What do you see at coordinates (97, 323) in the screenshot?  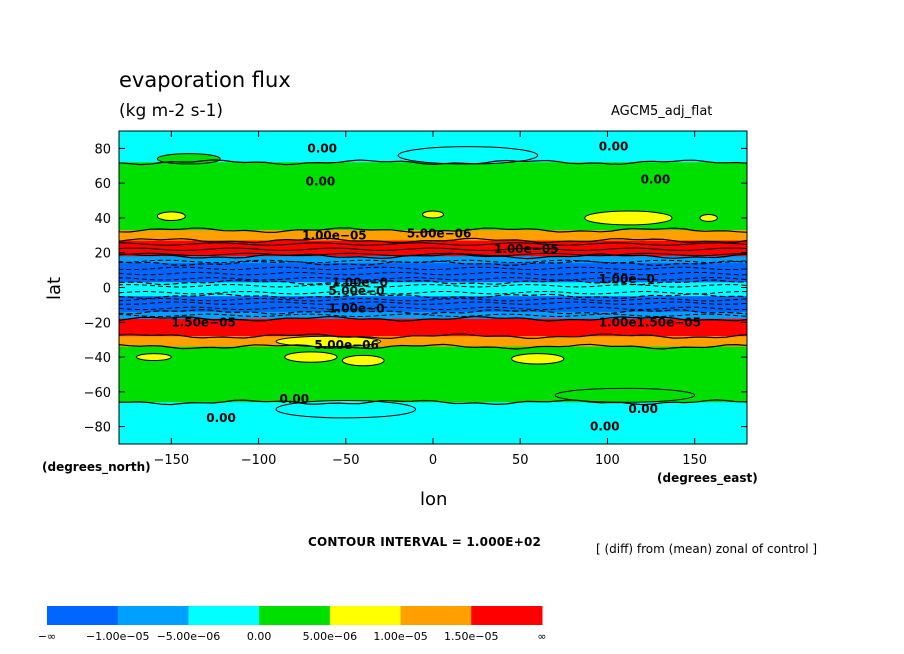 I see `y-tick-label-5: −20` at bounding box center [97, 323].